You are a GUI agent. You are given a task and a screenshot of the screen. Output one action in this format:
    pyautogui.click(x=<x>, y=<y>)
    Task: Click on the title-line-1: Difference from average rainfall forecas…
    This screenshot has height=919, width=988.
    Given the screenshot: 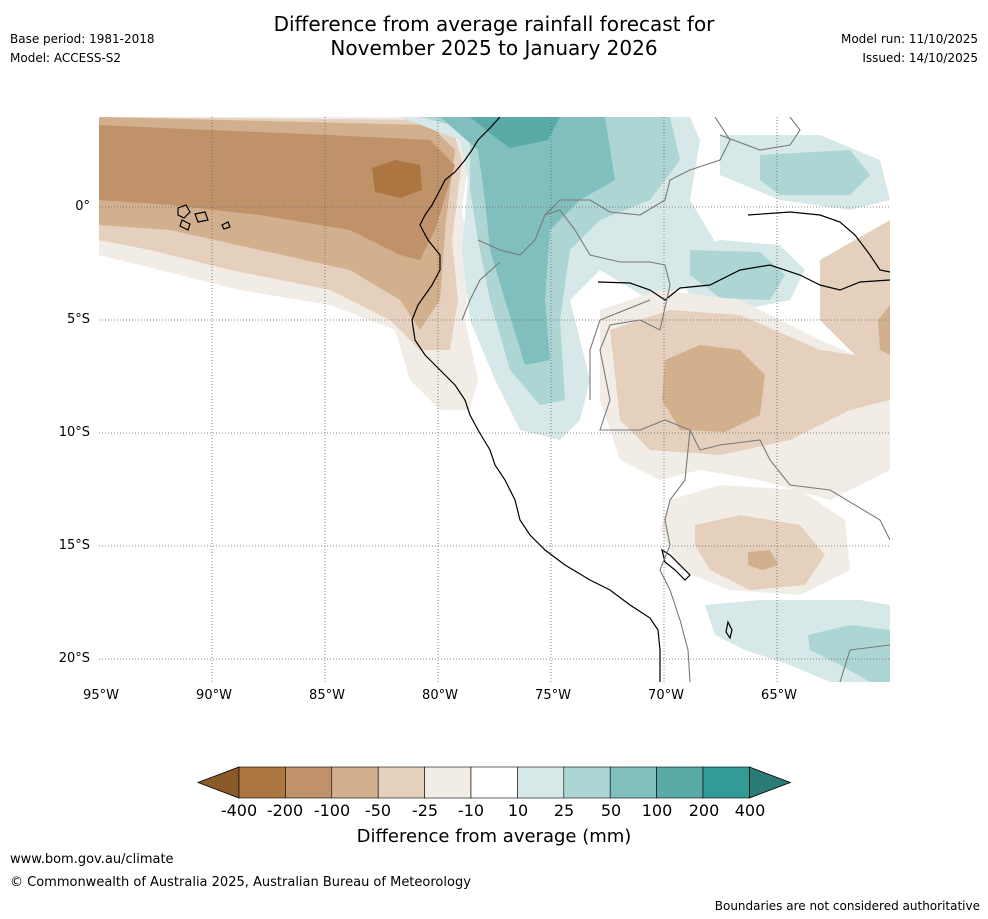 What is the action you would take?
    pyautogui.click(x=494, y=24)
    